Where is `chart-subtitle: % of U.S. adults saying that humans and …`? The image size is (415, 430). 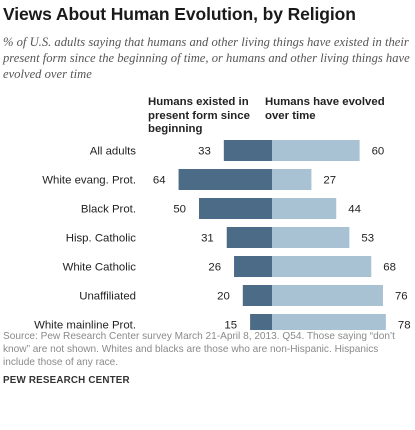 chart-subtitle: % of U.S. adults saying that humans and … is located at coordinates (206, 58).